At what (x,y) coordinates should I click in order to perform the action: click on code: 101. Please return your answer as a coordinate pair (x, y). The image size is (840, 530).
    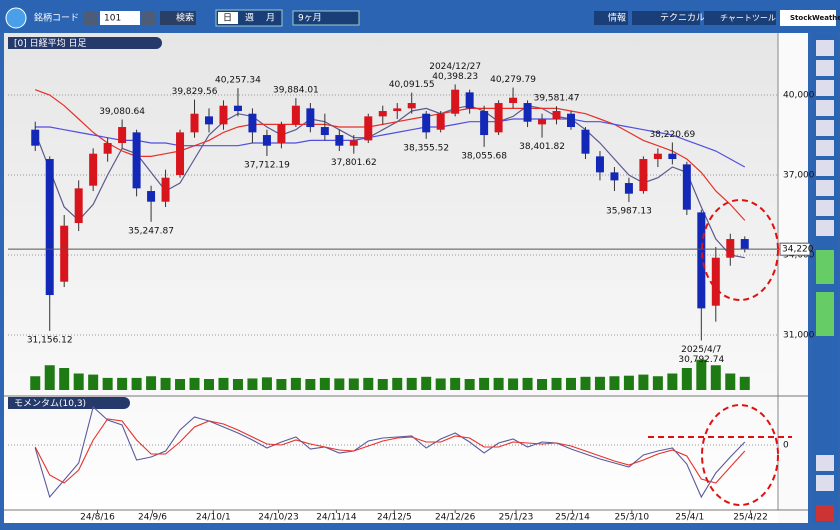
    Looking at the image, I should click on (112, 19).